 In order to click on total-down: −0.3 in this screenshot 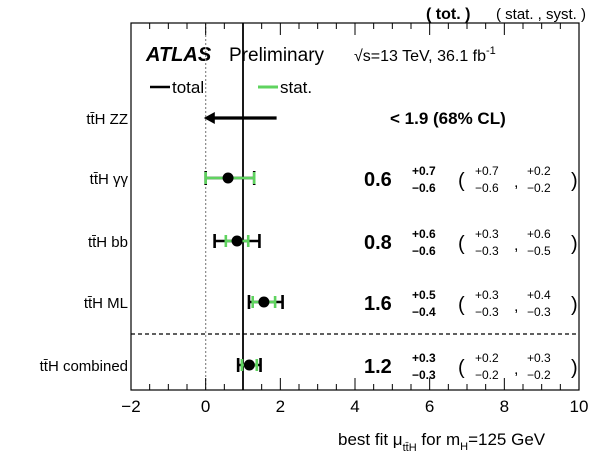, I will do `click(424, 375)`.